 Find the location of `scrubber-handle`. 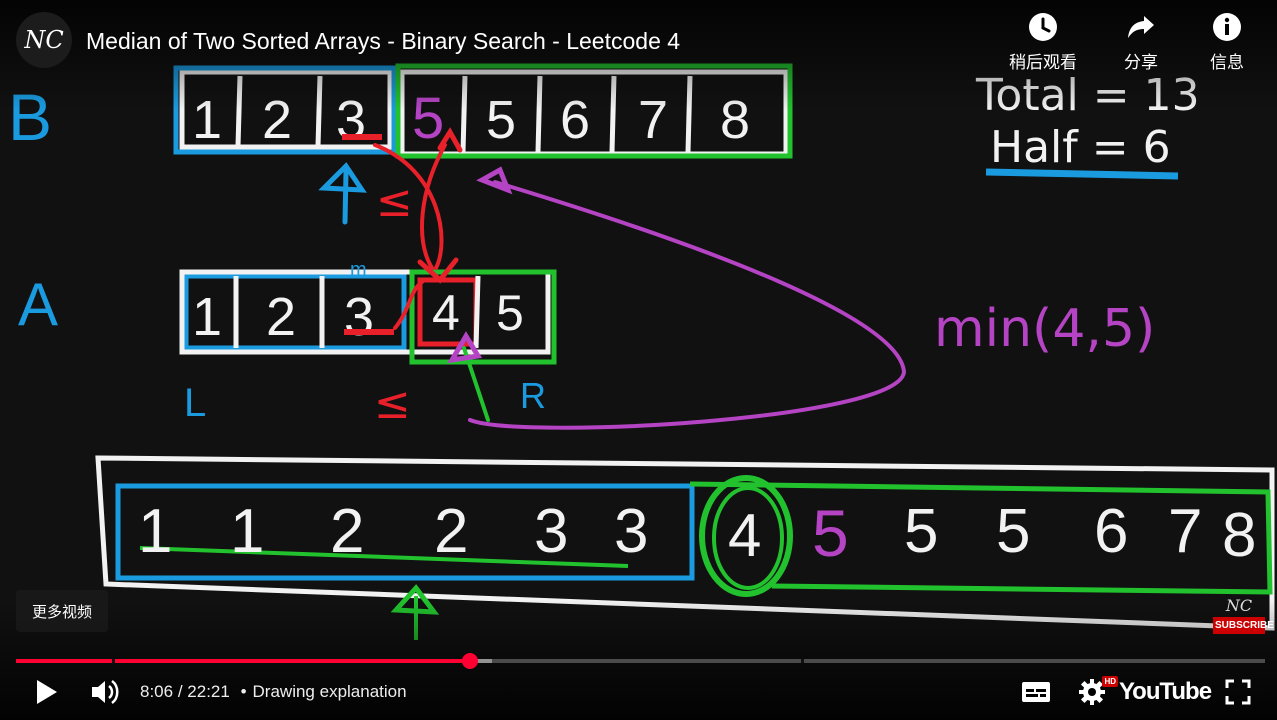

scrubber-handle is located at coordinates (469, 661).